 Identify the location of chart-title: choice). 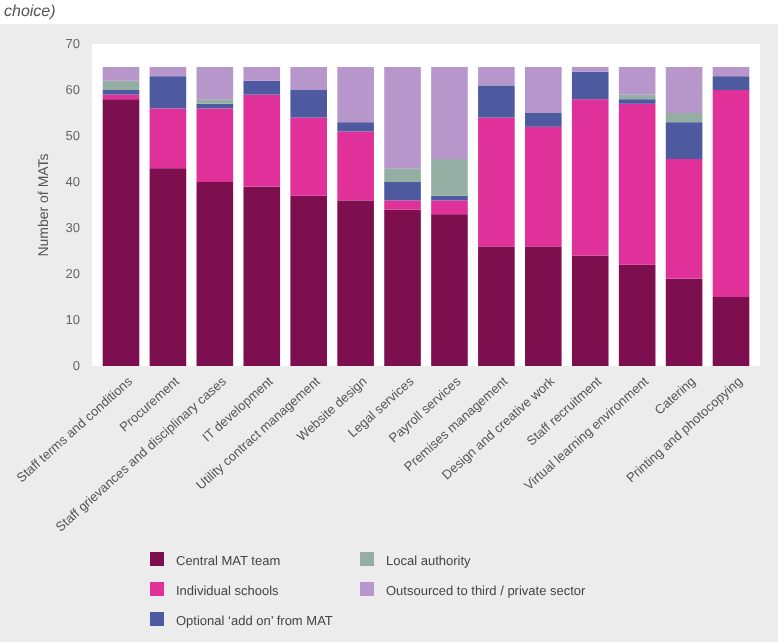
(30, 11).